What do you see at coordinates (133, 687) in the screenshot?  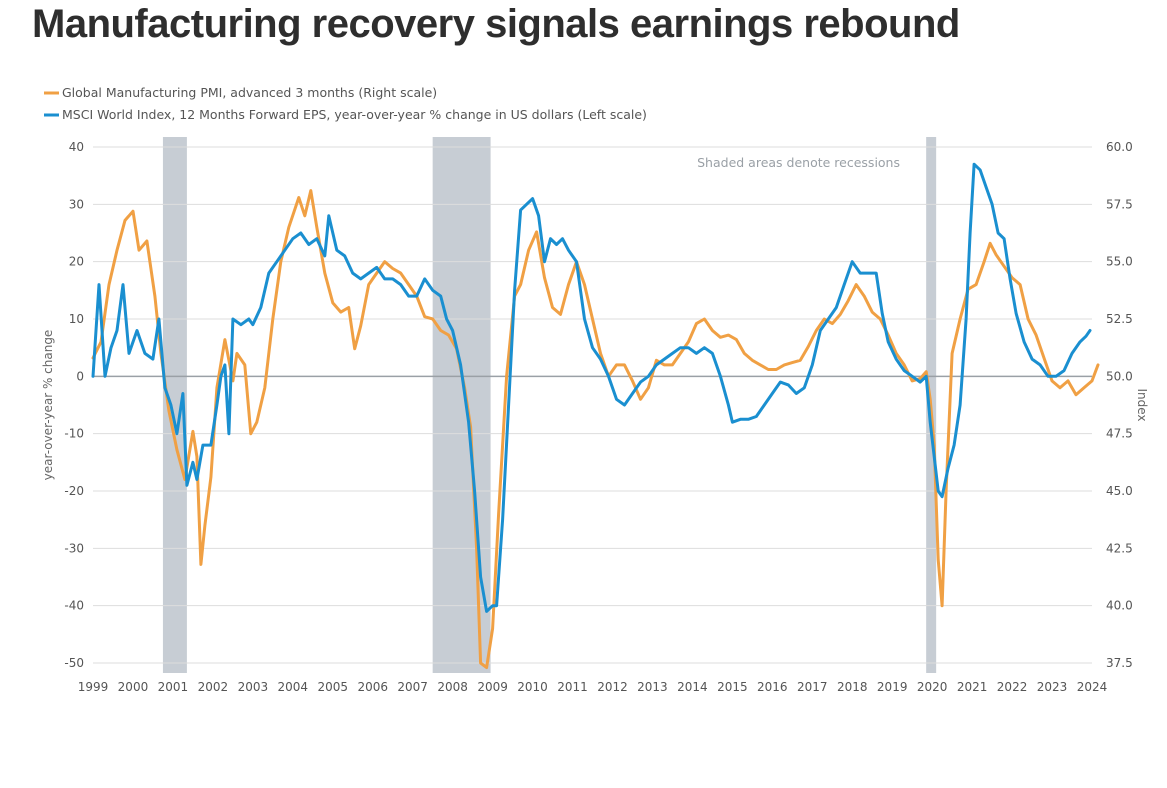 I see `x-tick-label: 2000` at bounding box center [133, 687].